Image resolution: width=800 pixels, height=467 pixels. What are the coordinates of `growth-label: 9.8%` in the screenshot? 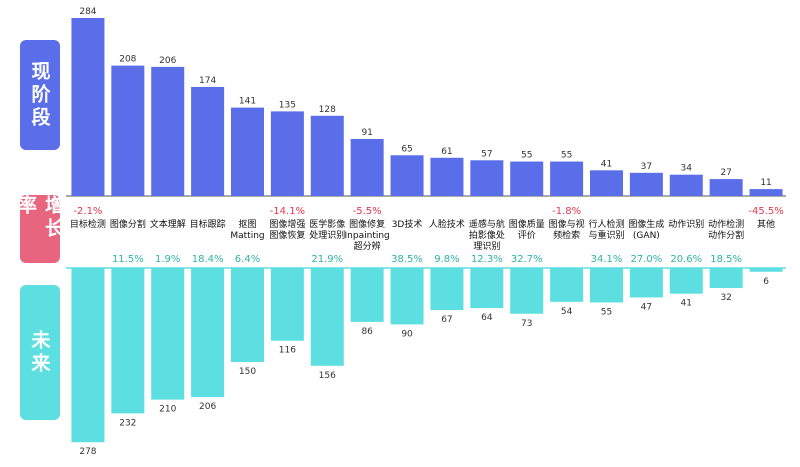 It's located at (446, 259).